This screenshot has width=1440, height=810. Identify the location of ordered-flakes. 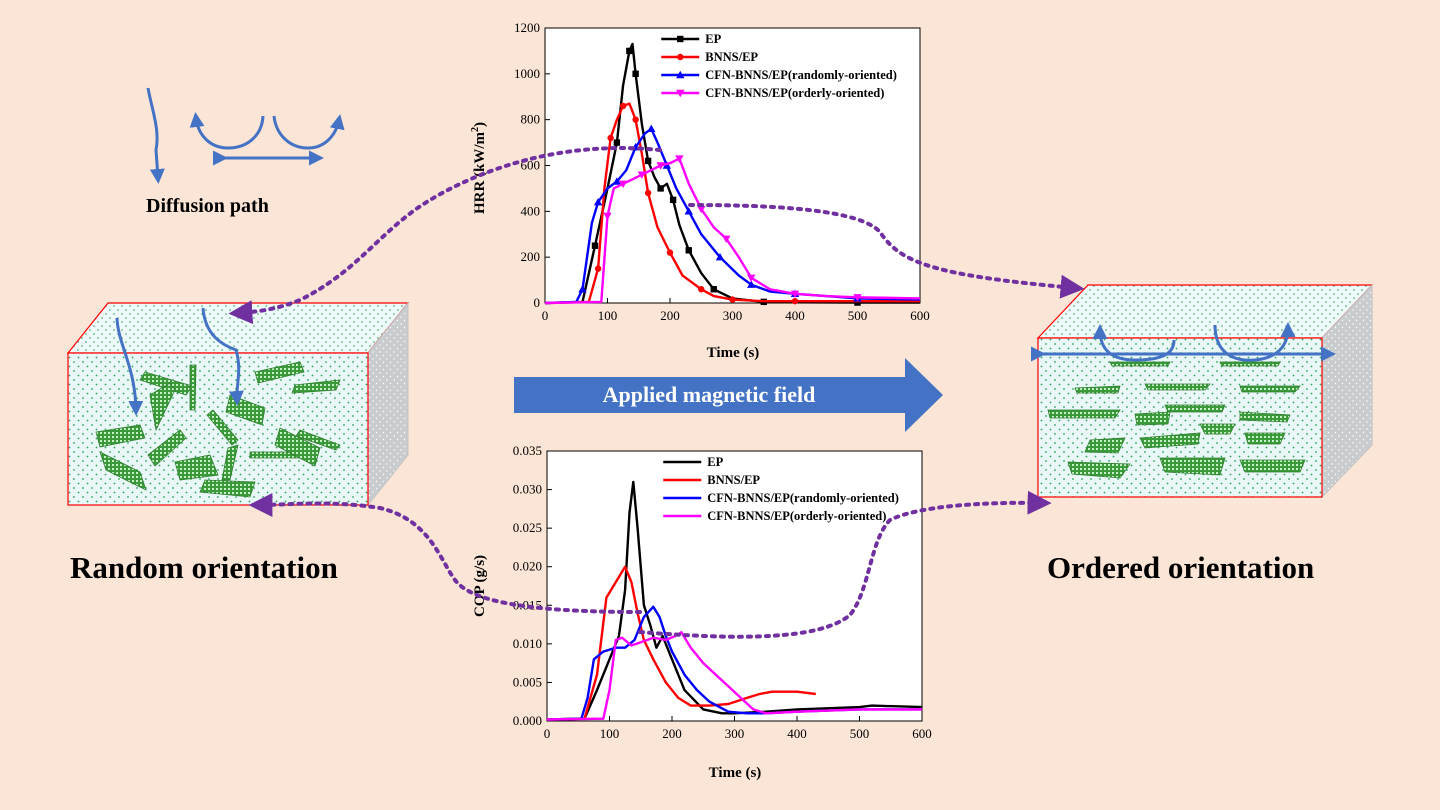
(1176, 420).